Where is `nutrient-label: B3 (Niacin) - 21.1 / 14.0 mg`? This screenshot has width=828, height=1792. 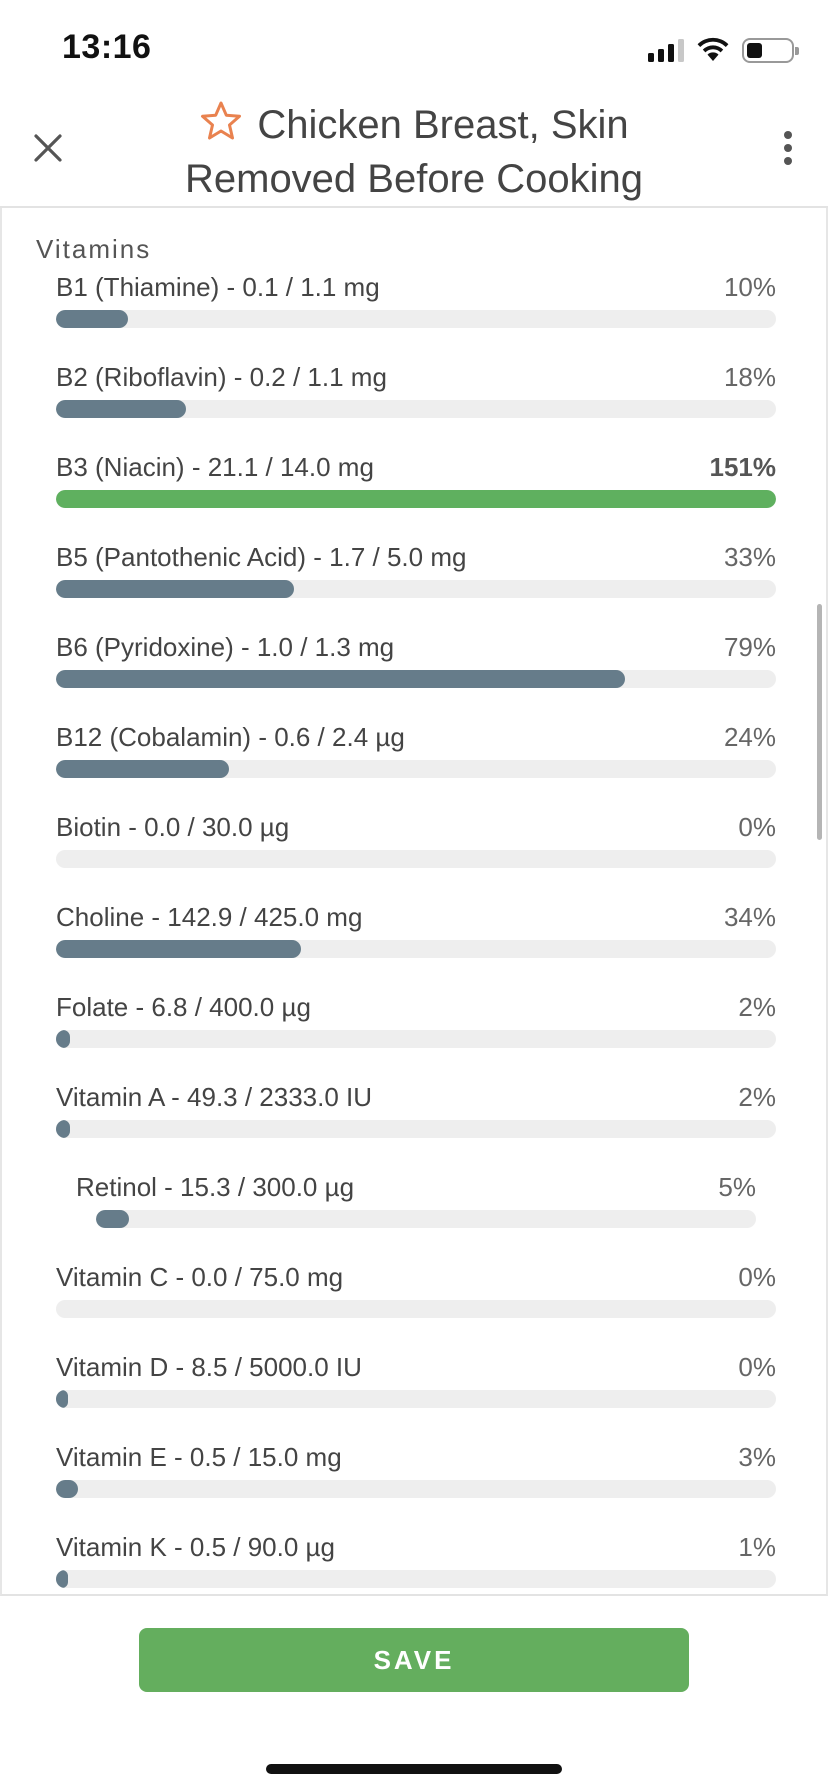
nutrient-label: B3 (Niacin) - 21.1 / 14.0 mg is located at coordinates (215, 467).